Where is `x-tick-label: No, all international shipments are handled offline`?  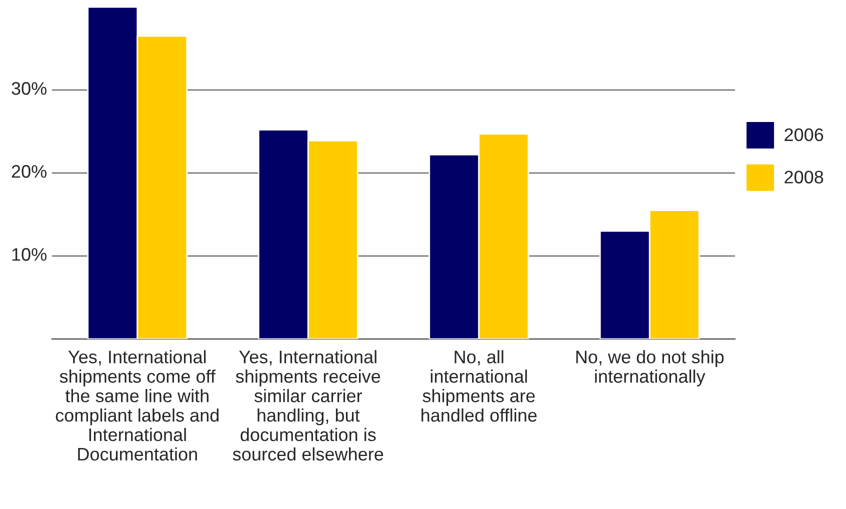 x-tick-label: No, all international shipments are handled offline is located at coordinates (479, 386).